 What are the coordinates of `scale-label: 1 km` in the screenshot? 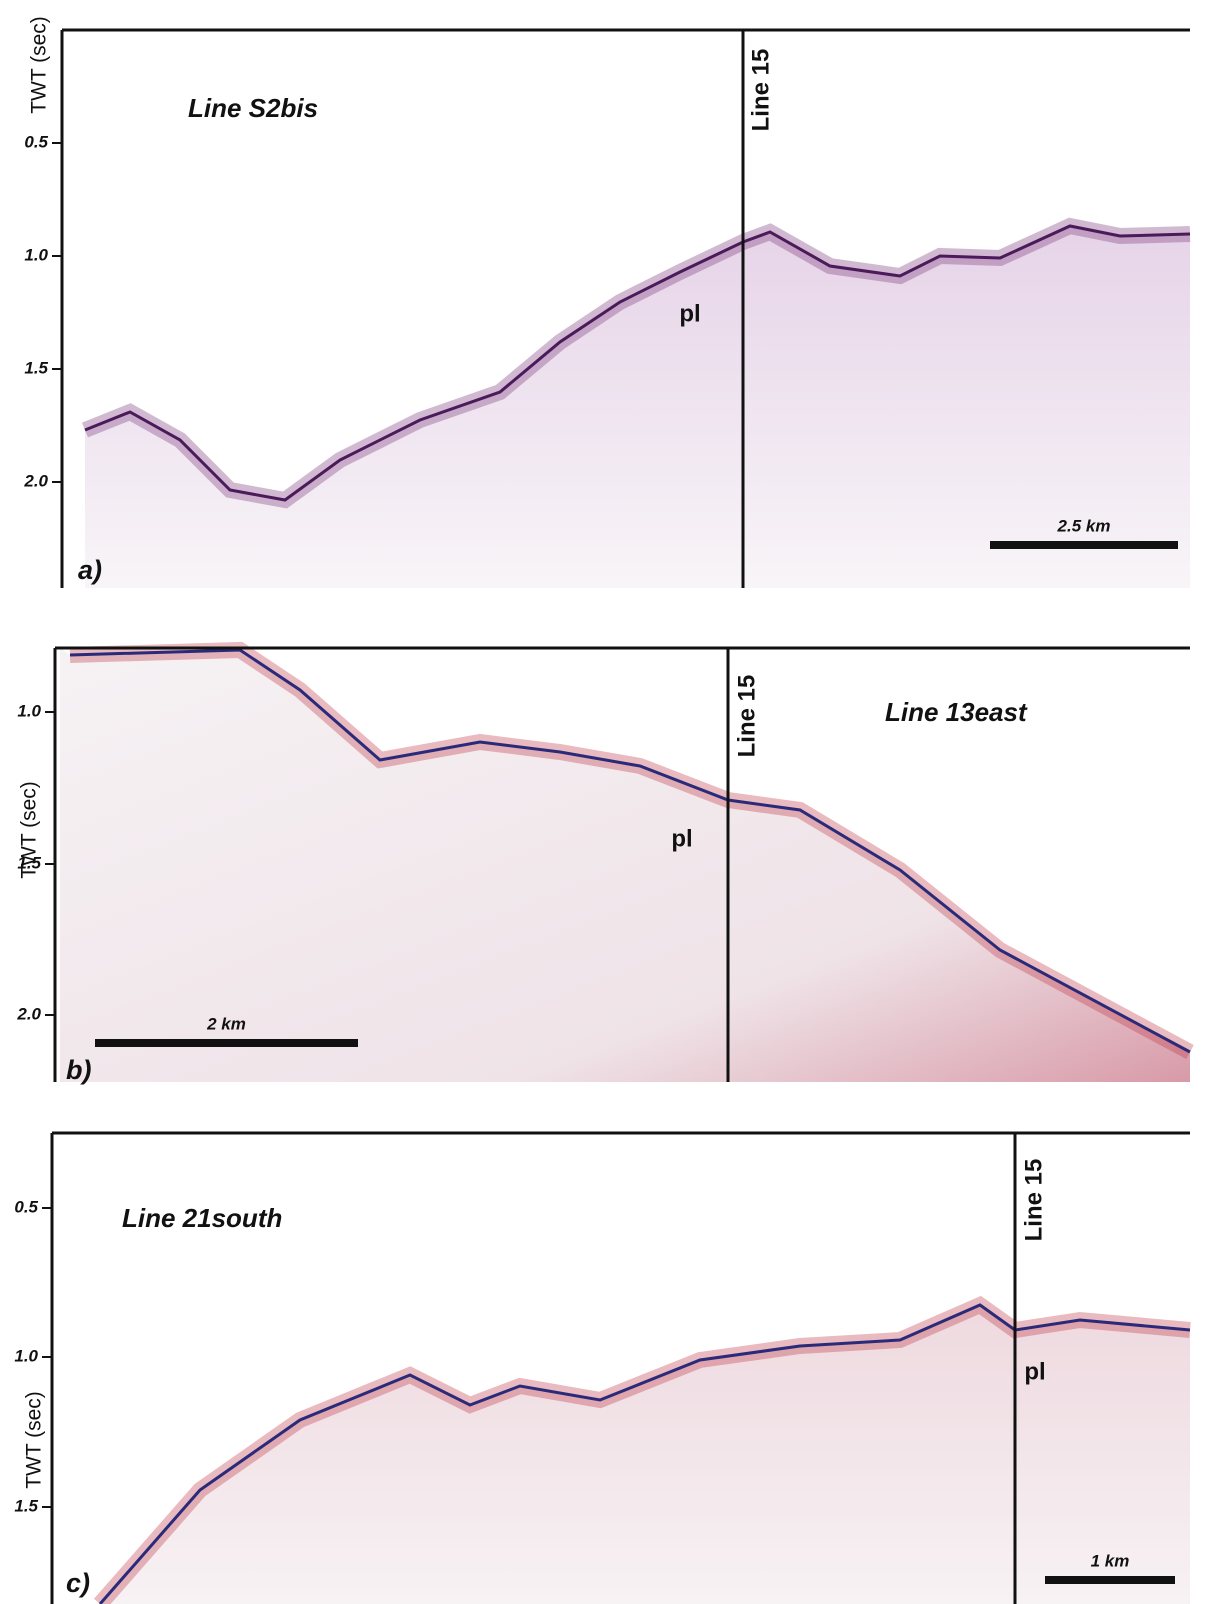 It's located at (1110, 1560).